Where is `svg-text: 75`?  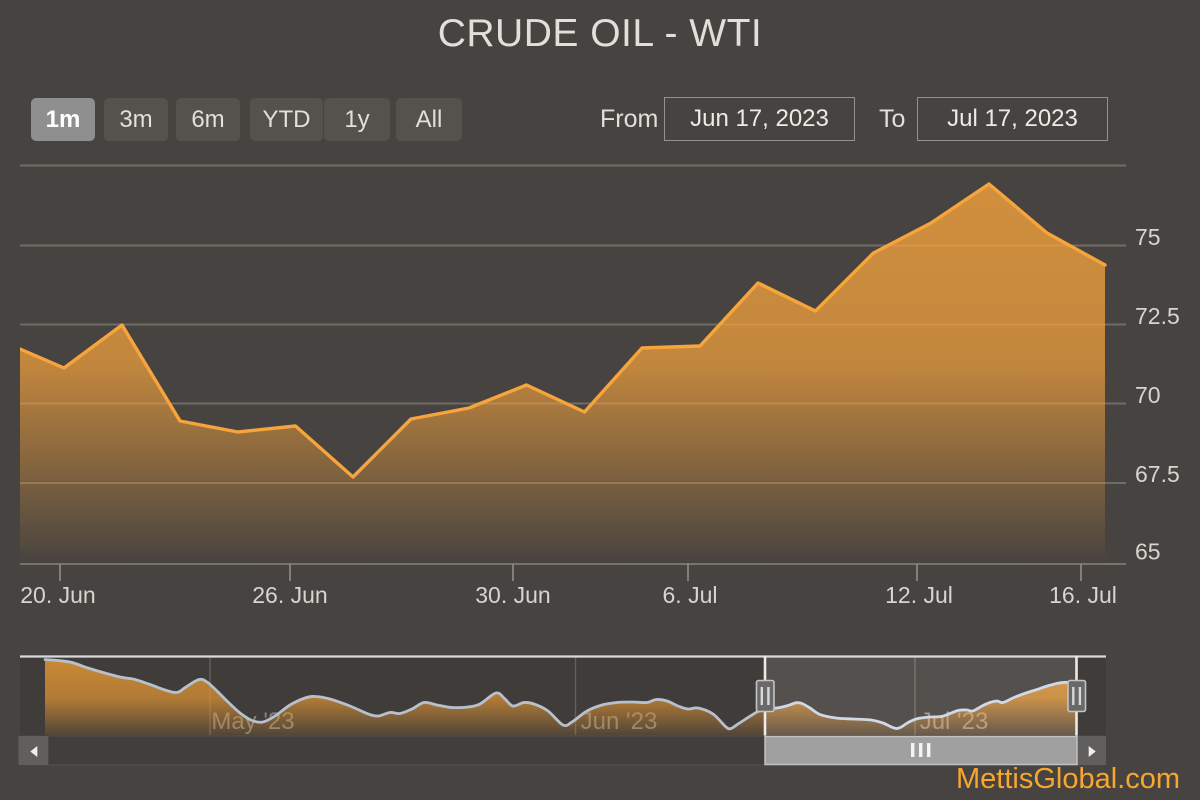 svg-text: 75 is located at coordinates (1148, 237).